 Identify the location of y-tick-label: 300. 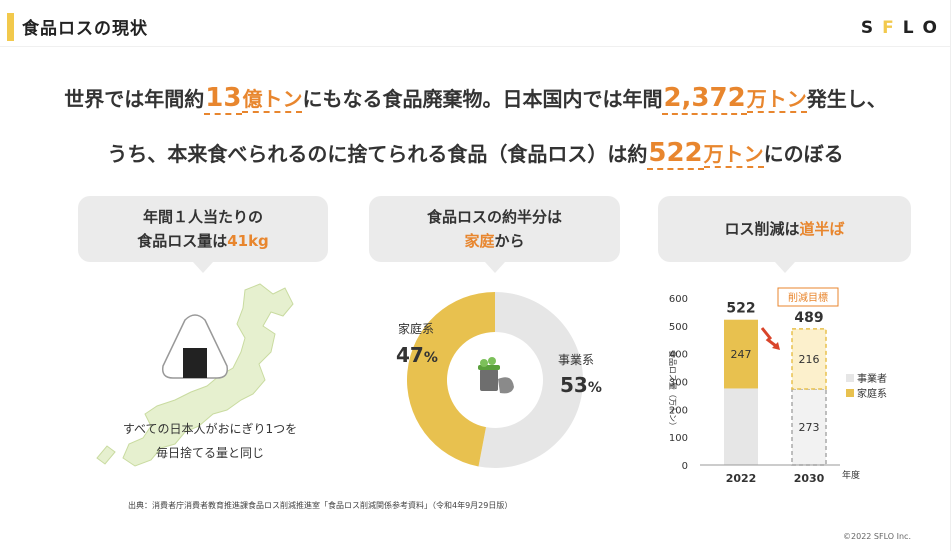
(678, 383).